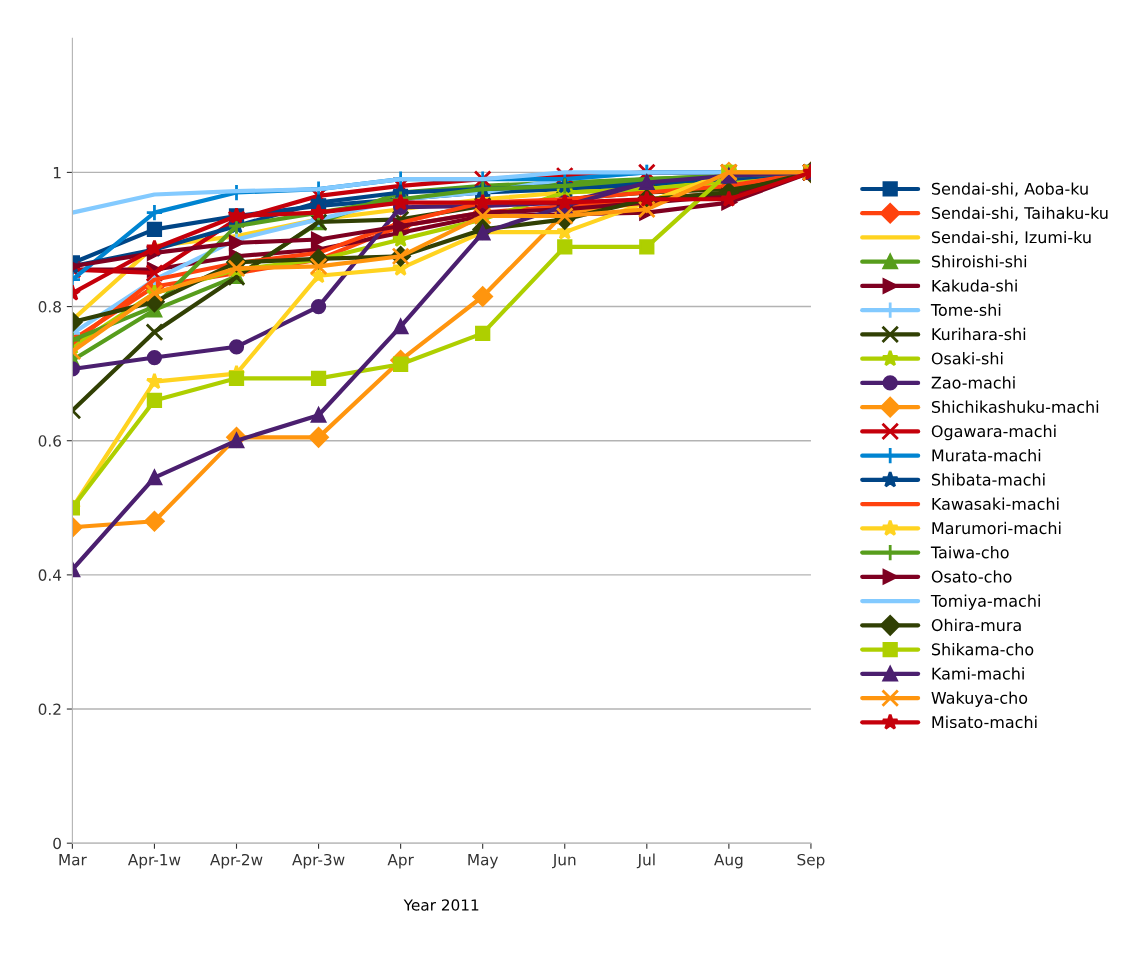 Image resolution: width=1131 pixels, height=956 pixels. What do you see at coordinates (971, 576) in the screenshot?
I see `legend-label: Osato-cho` at bounding box center [971, 576].